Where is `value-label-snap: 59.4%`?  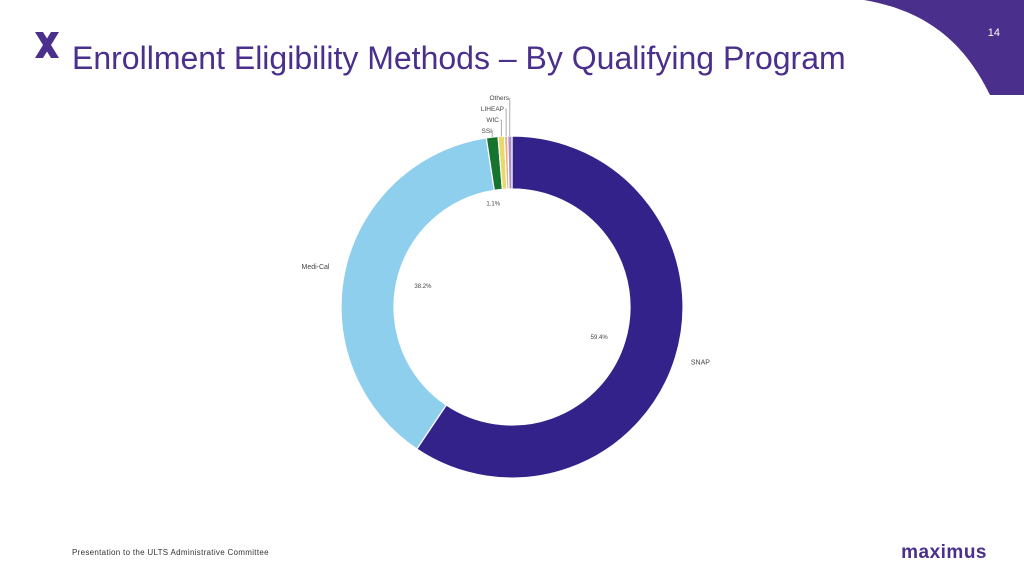
value-label-snap: 59.4% is located at coordinates (600, 338).